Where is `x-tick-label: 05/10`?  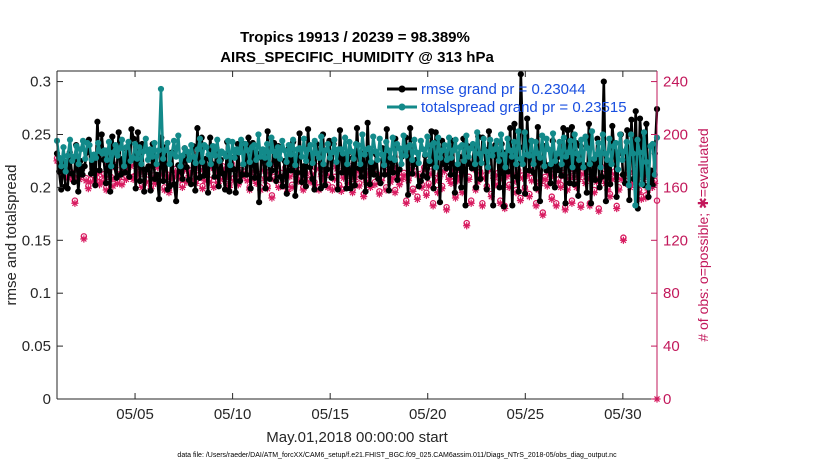
x-tick-label: 05/10 is located at coordinates (233, 414).